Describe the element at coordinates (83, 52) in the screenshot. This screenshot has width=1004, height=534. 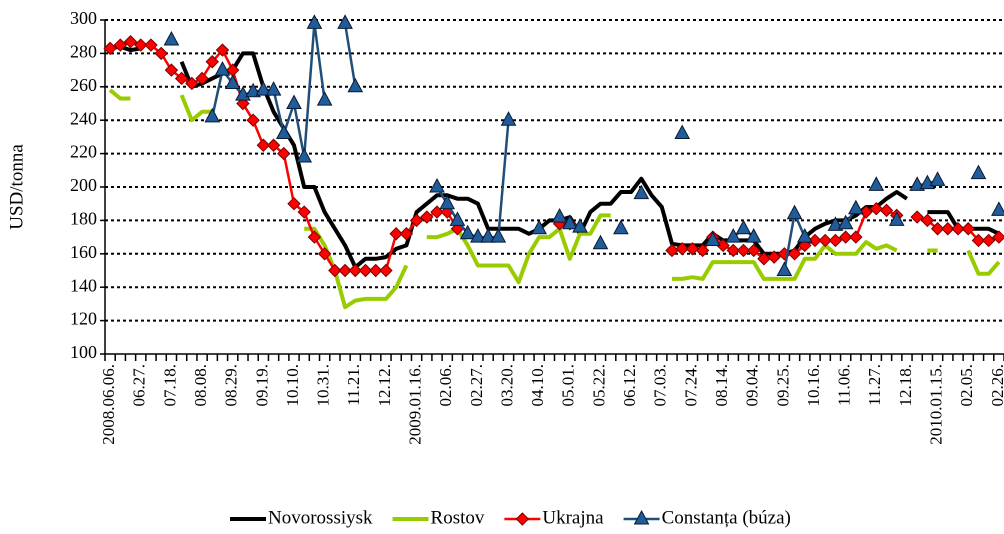
I see `y-tick-label: 280` at that location.